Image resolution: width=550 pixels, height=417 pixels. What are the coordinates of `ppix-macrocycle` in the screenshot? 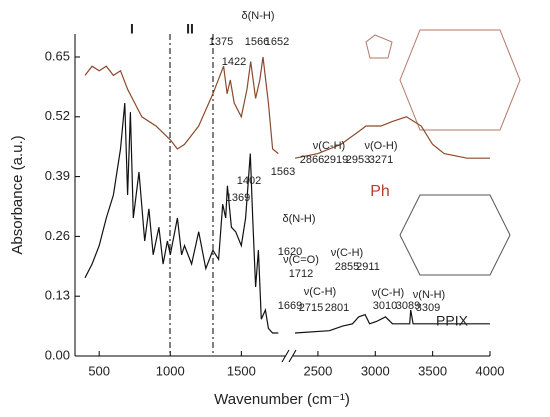 It's located at (455, 235).